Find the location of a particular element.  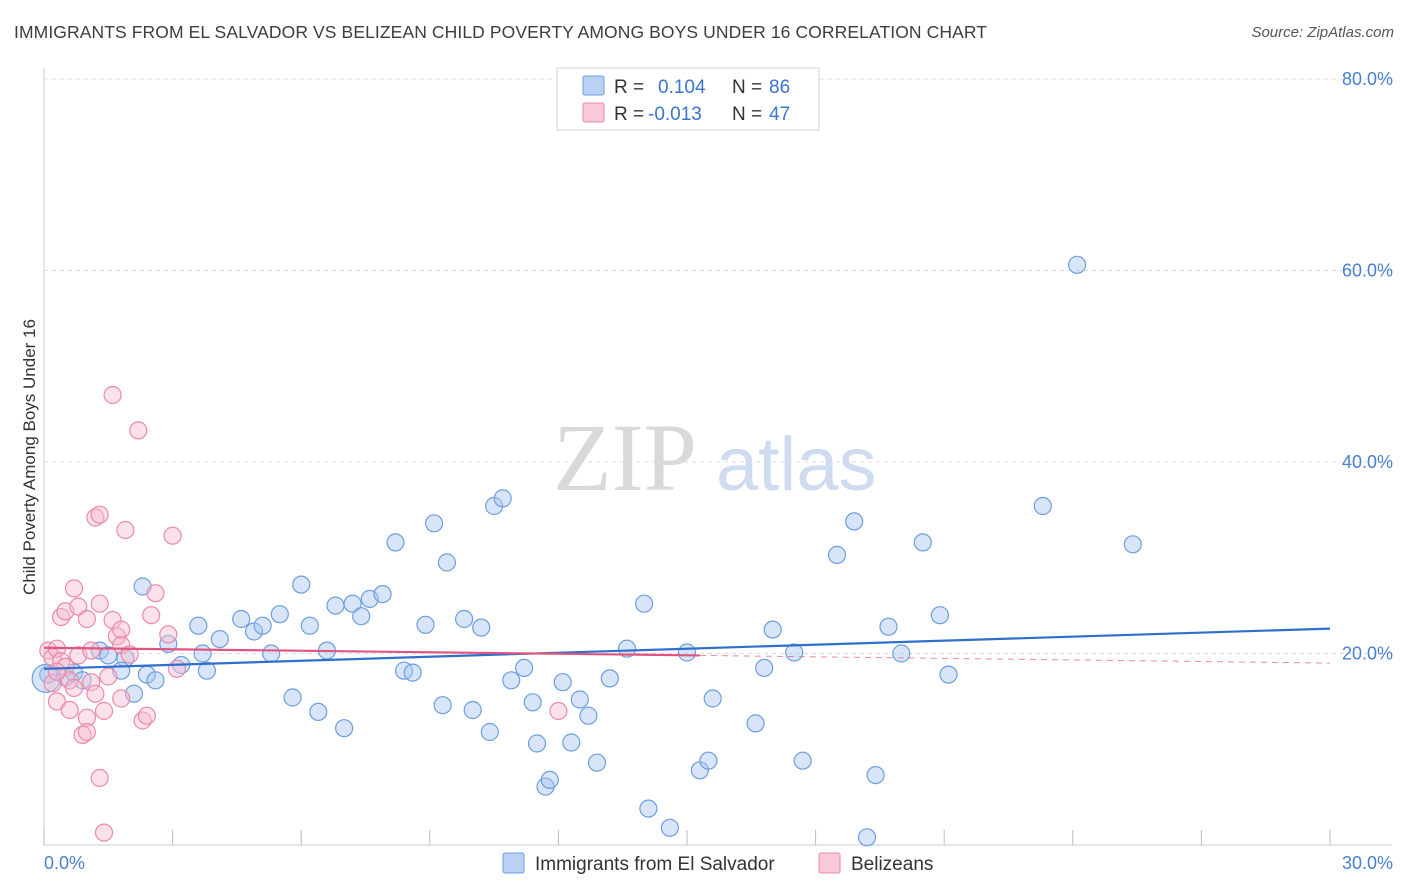

bottom-legend: Immigrants from El Salvador Belizeans is located at coordinates (717, 863).